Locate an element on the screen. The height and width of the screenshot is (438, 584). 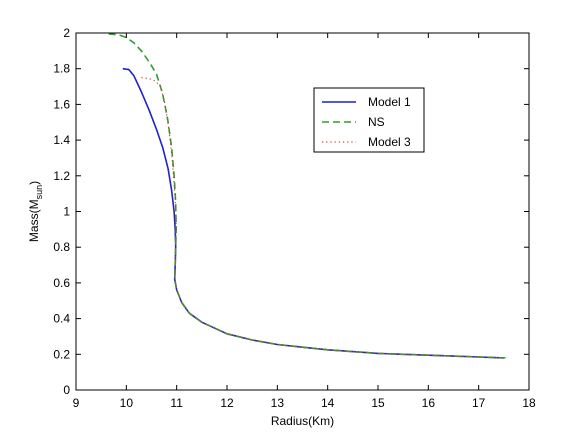
x-tick-label: 14 is located at coordinates (328, 403).